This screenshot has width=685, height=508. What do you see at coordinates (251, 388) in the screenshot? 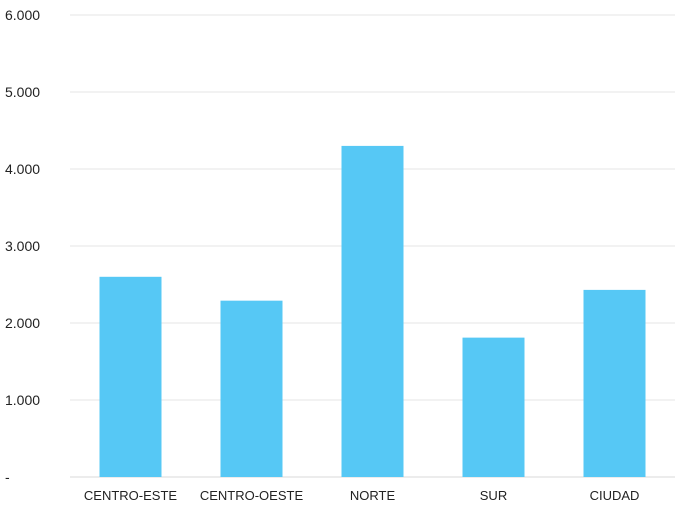
I see `bar-centro-oeste` at bounding box center [251, 388].